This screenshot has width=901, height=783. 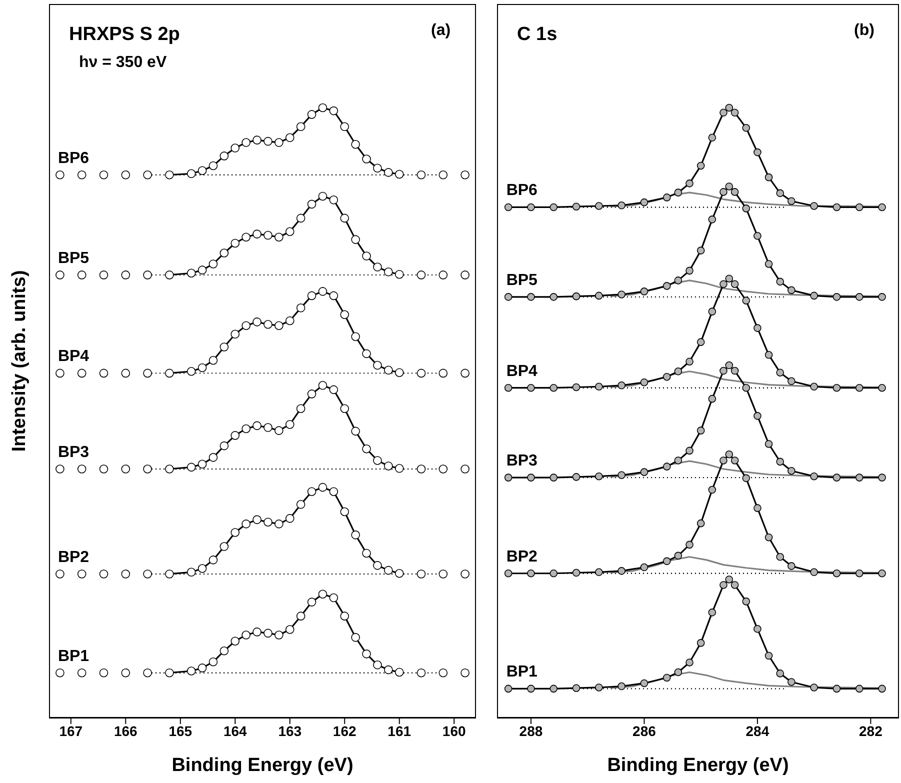 What do you see at coordinates (74, 453) in the screenshot?
I see `series-label: BP3` at bounding box center [74, 453].